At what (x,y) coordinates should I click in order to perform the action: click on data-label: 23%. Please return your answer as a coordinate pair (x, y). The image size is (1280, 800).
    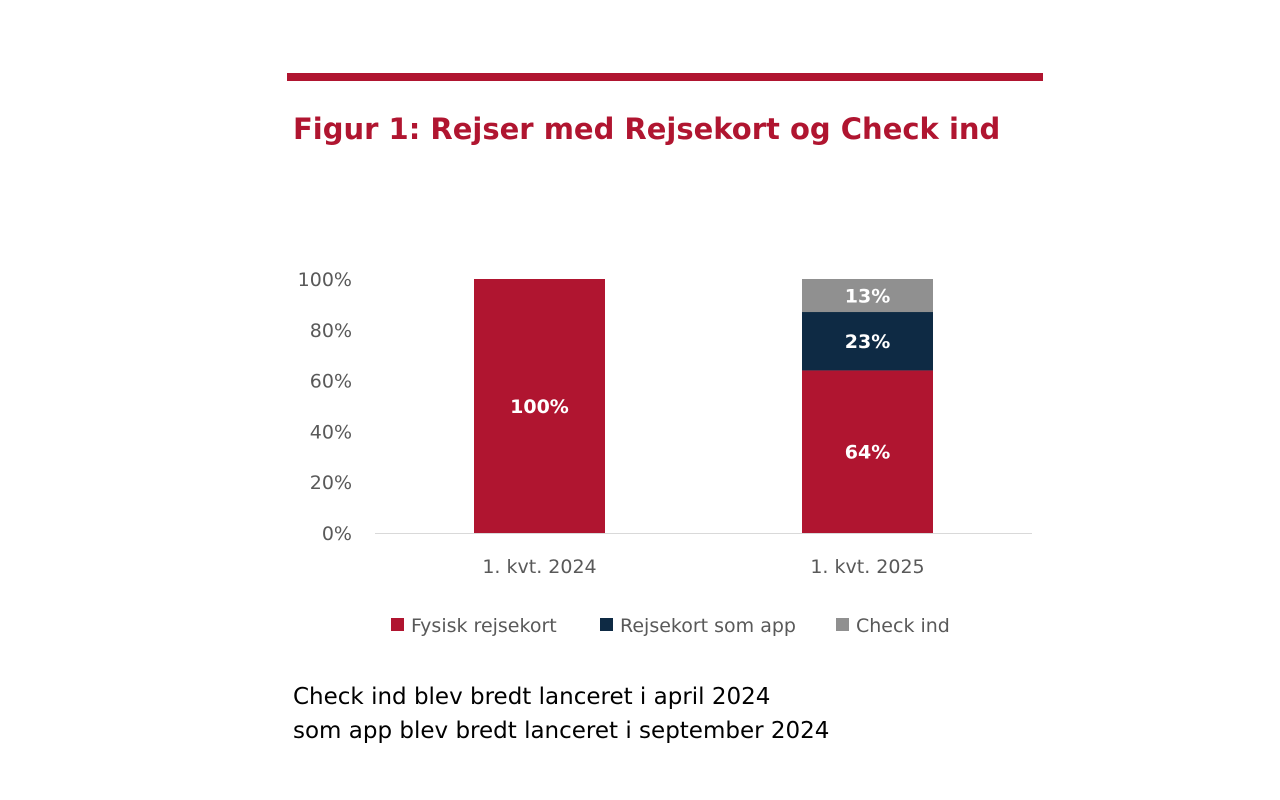
    Looking at the image, I should click on (867, 342).